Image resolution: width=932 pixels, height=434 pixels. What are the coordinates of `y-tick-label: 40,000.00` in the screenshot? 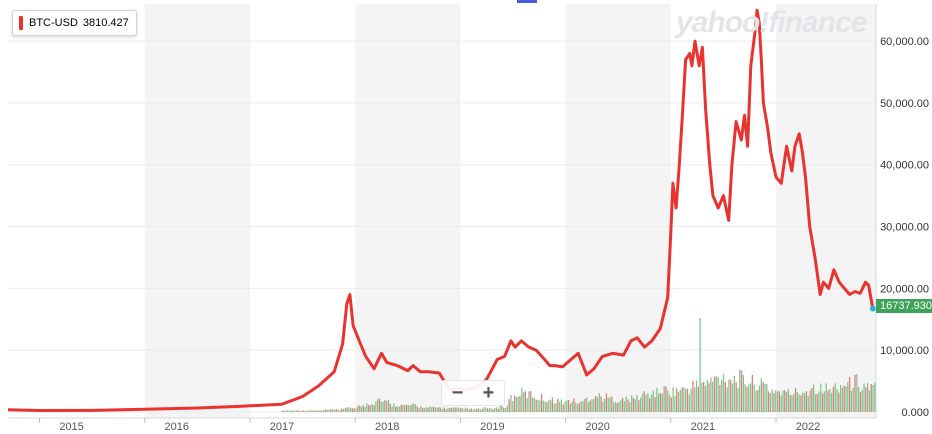 It's located at (904, 166).